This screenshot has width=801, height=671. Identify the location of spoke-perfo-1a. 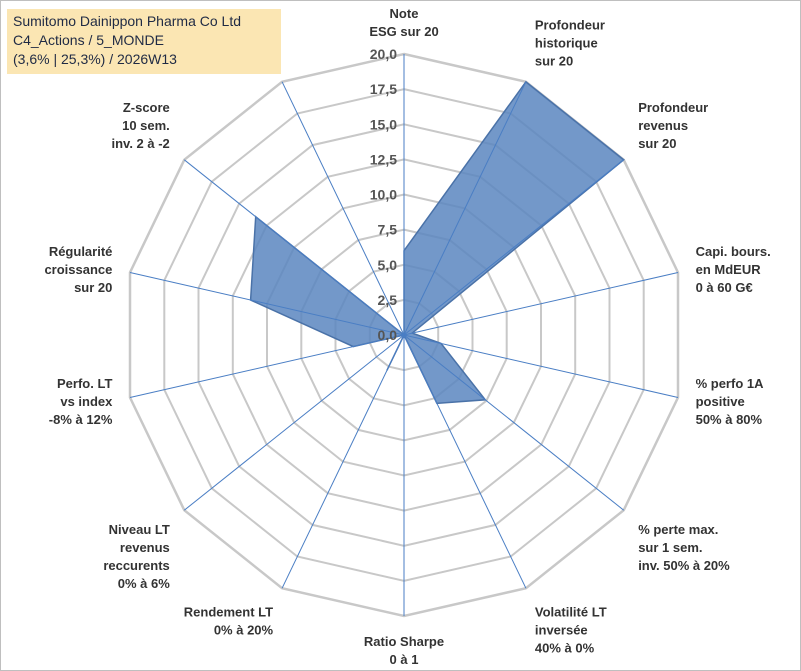
(541, 366).